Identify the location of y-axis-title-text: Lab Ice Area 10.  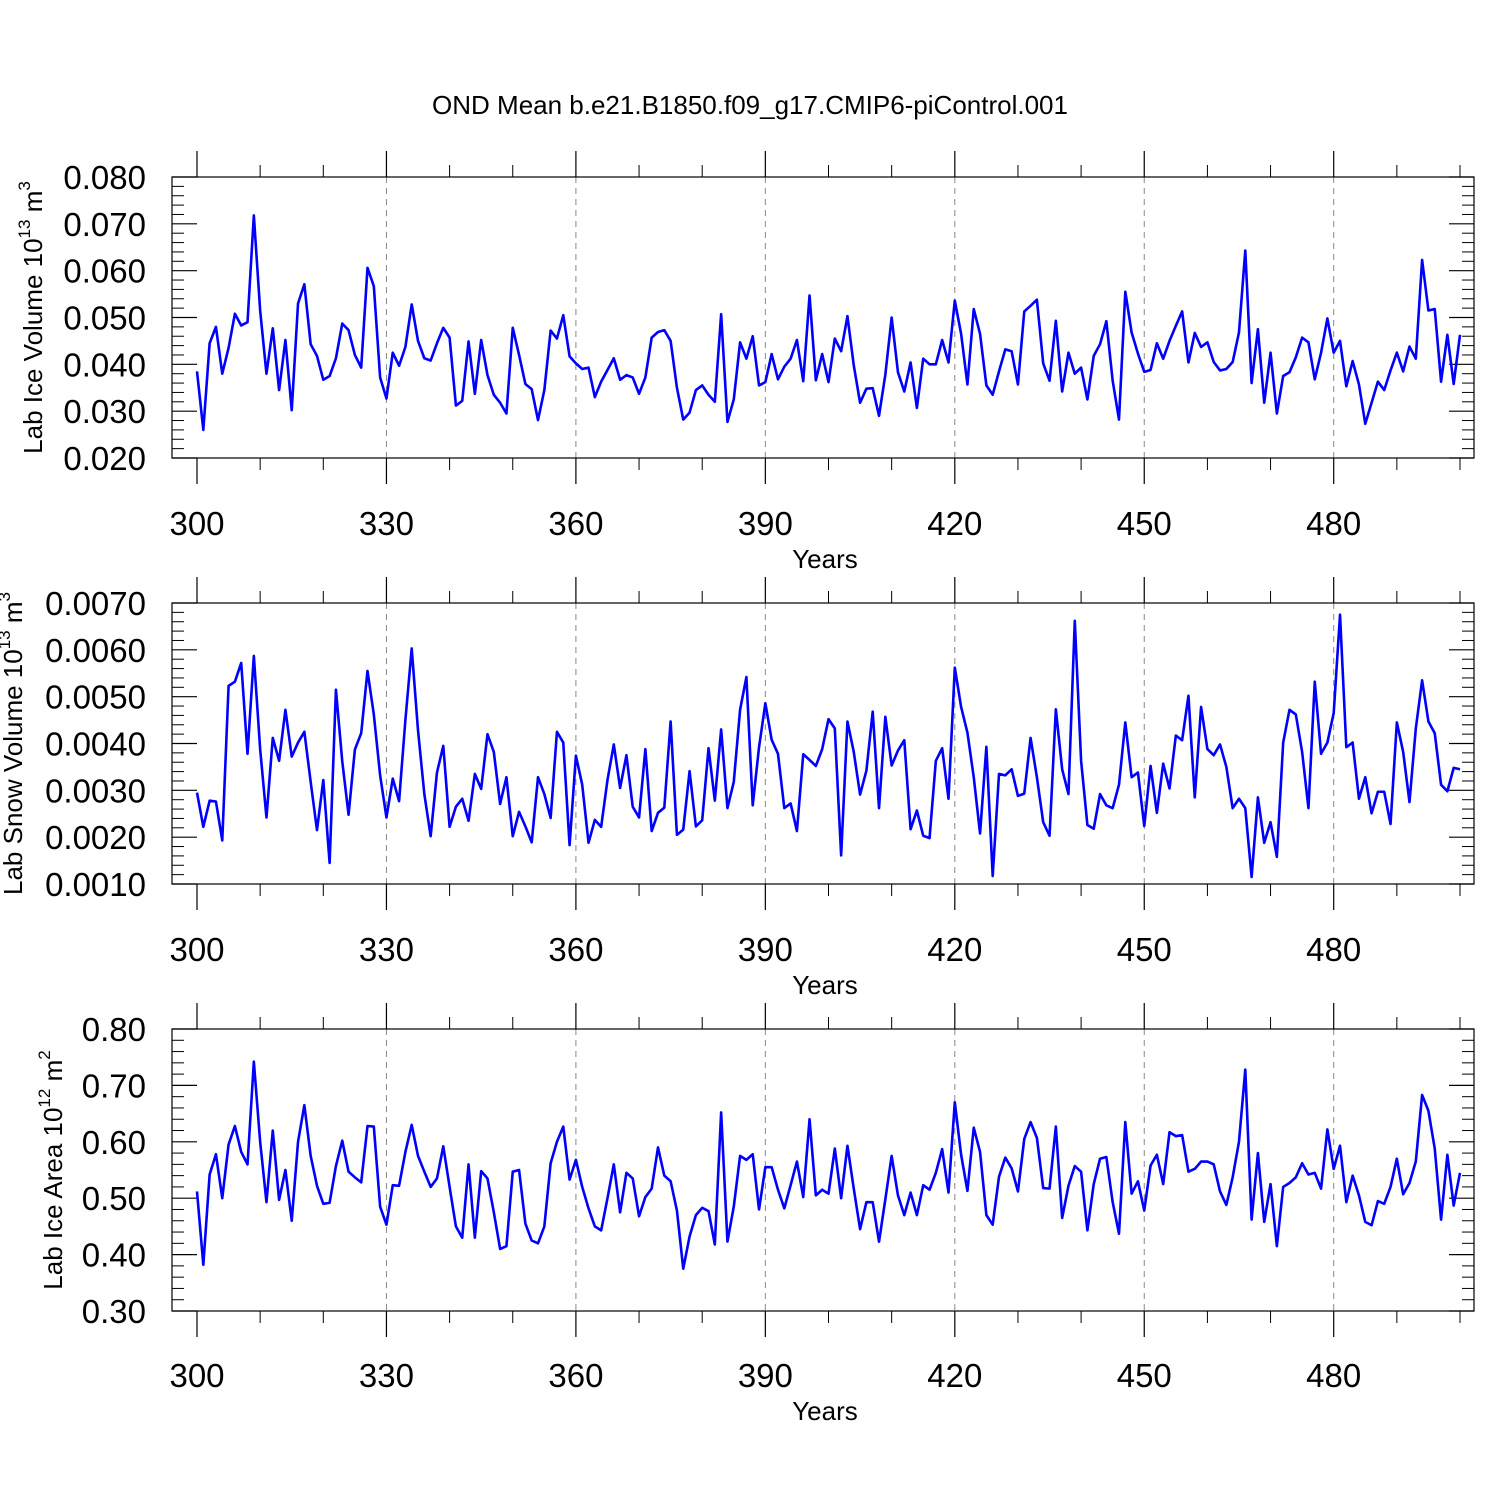
(53, 1199).